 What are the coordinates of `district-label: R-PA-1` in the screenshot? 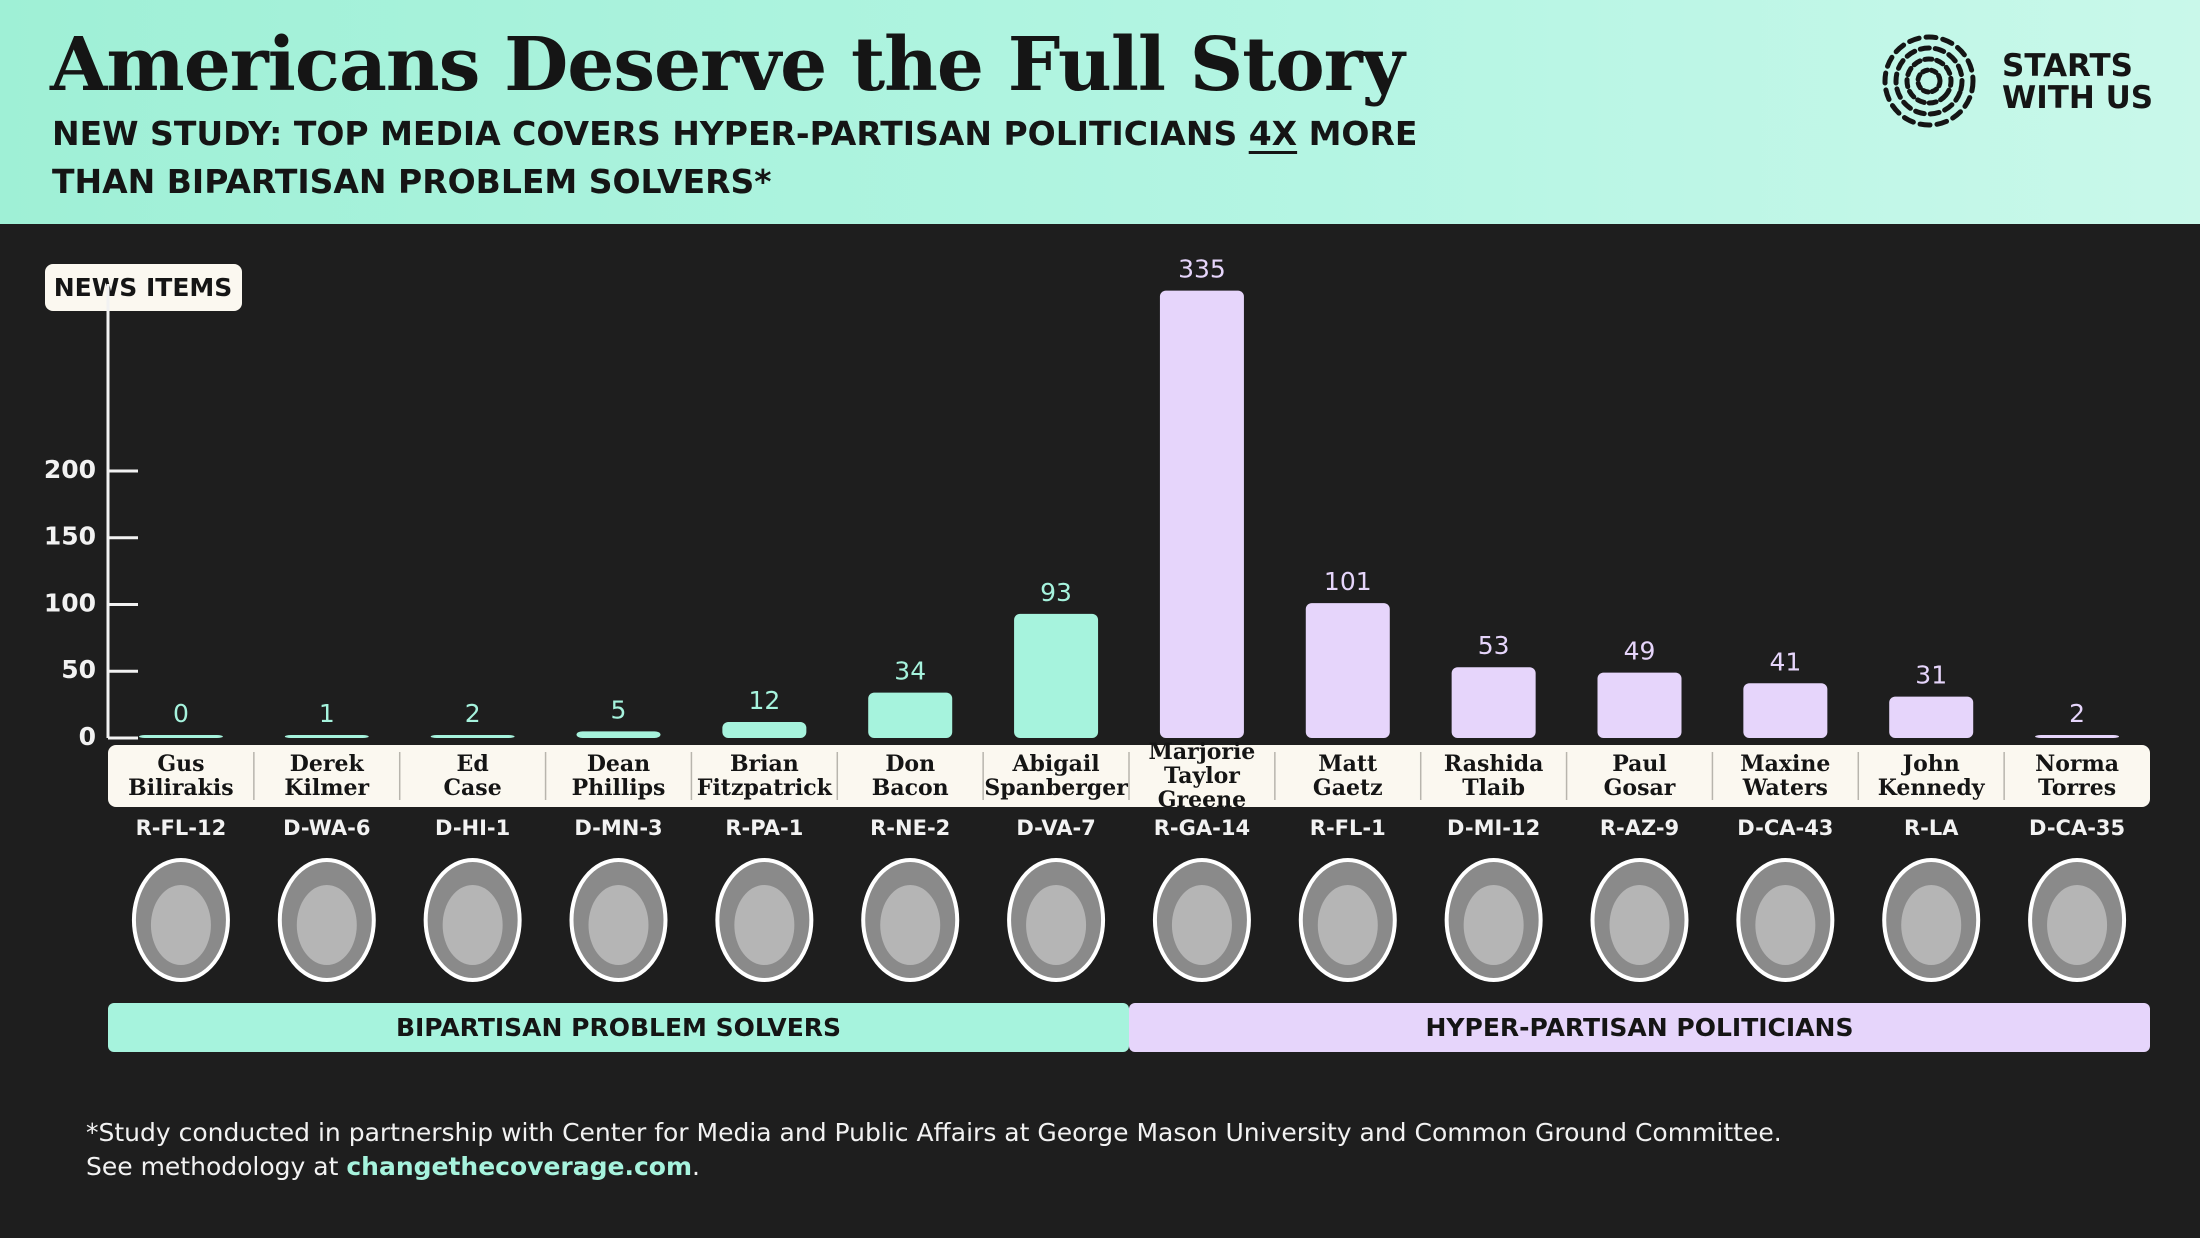 It's located at (764, 828).